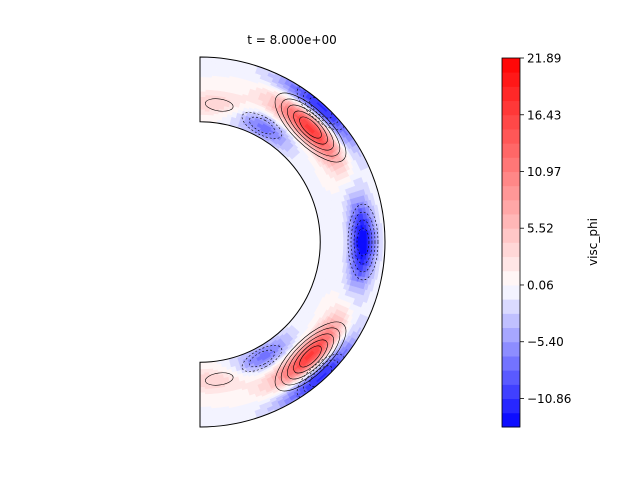  What do you see at coordinates (544, 115) in the screenshot?
I see `colorbar-tick-label: 16.43` at bounding box center [544, 115].